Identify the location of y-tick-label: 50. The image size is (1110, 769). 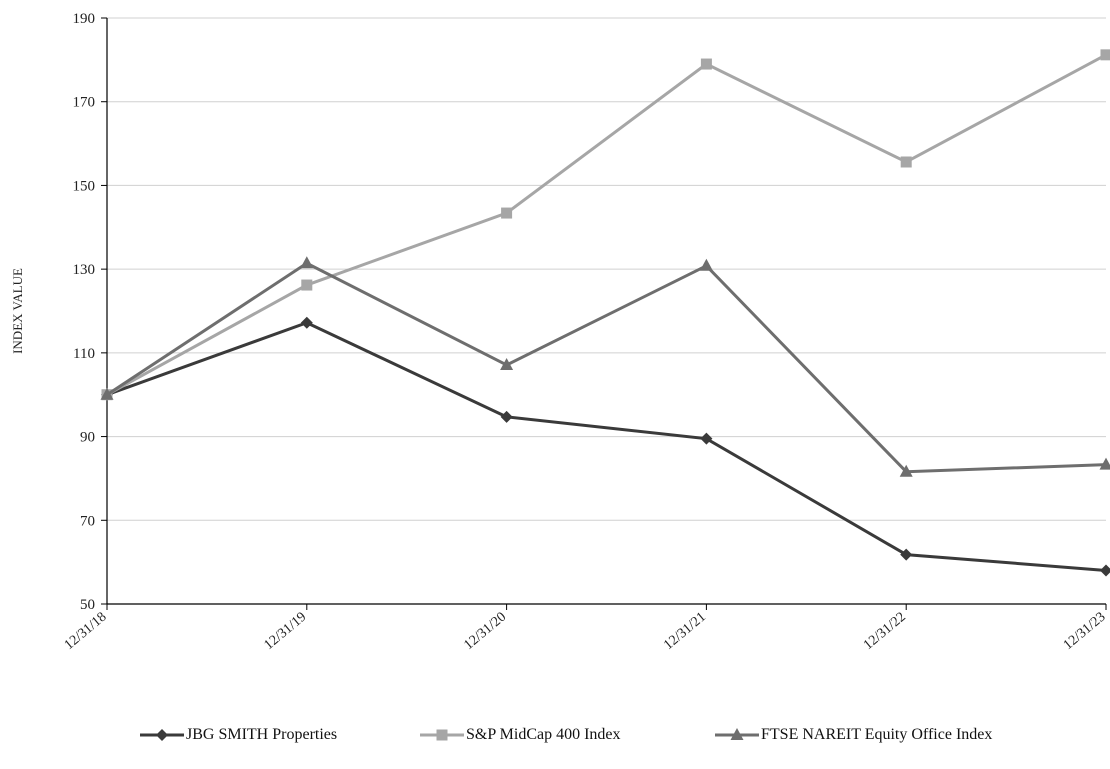
(87, 605).